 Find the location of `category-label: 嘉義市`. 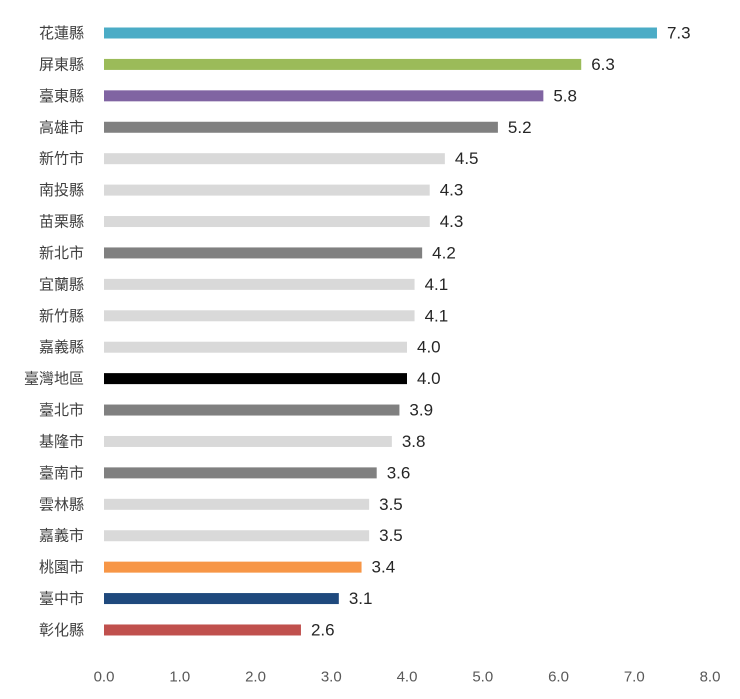

category-label: 嘉義市 is located at coordinates (61, 536).